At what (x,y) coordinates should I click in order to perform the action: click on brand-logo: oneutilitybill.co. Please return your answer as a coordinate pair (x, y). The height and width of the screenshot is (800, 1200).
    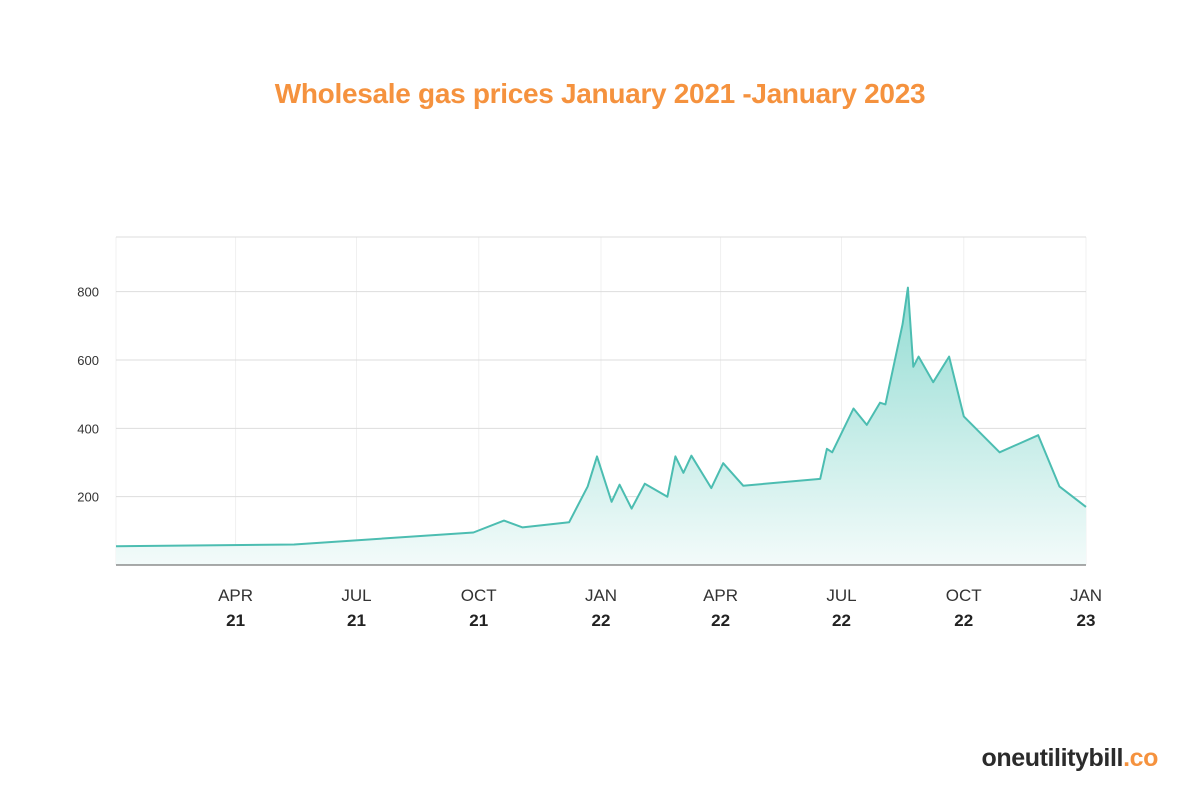
    Looking at the image, I should click on (1069, 758).